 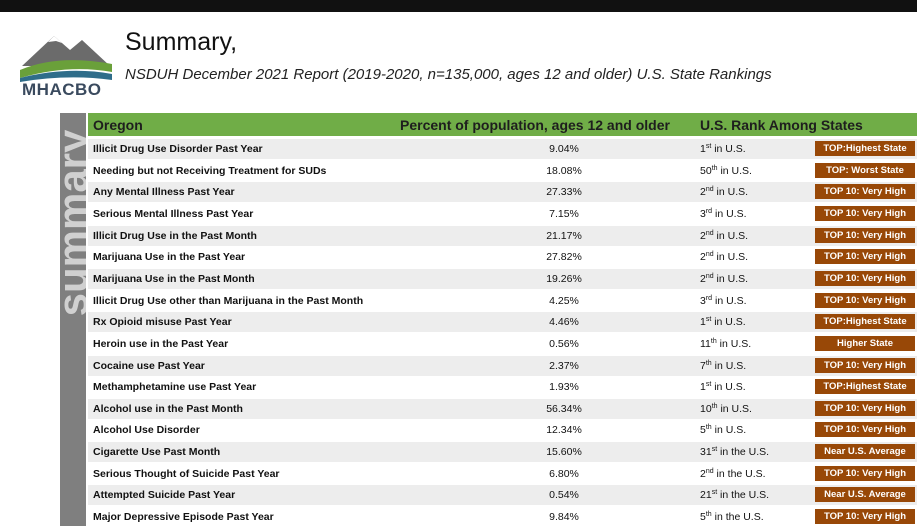 I want to click on row-percent: 9.04%, so click(x=564, y=149).